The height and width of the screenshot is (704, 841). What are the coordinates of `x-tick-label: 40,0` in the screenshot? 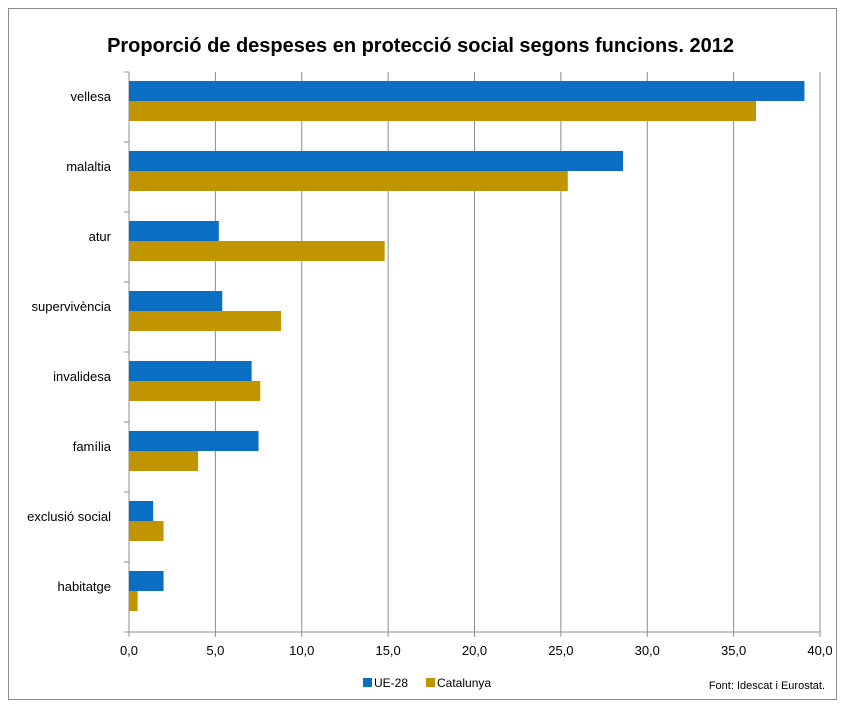 It's located at (819, 650).